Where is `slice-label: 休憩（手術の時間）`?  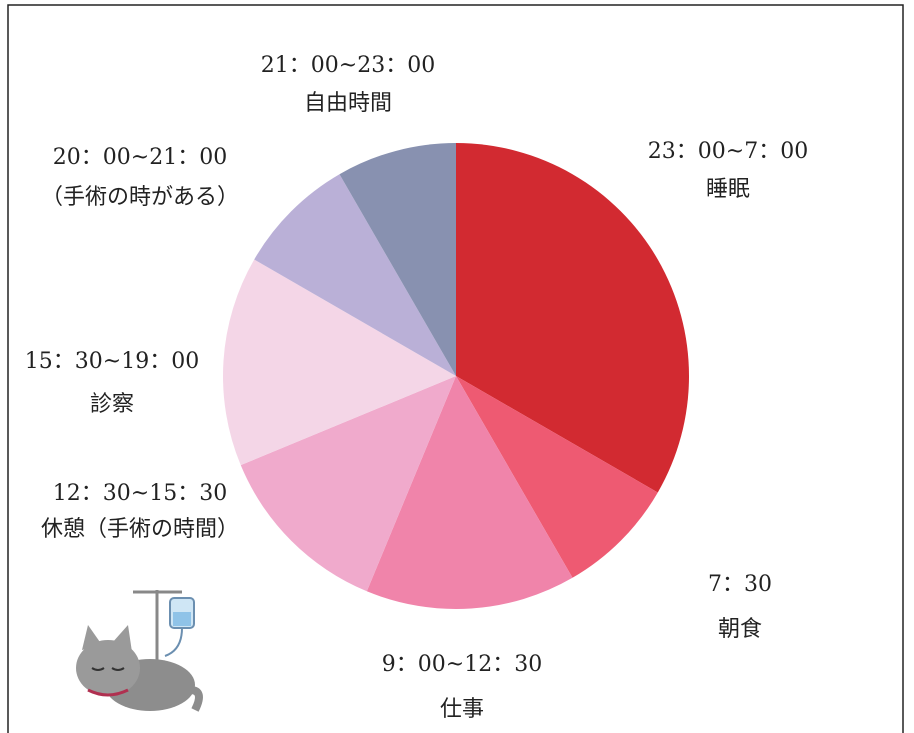
slice-label: 休憩（手術の時間） is located at coordinates (140, 529).